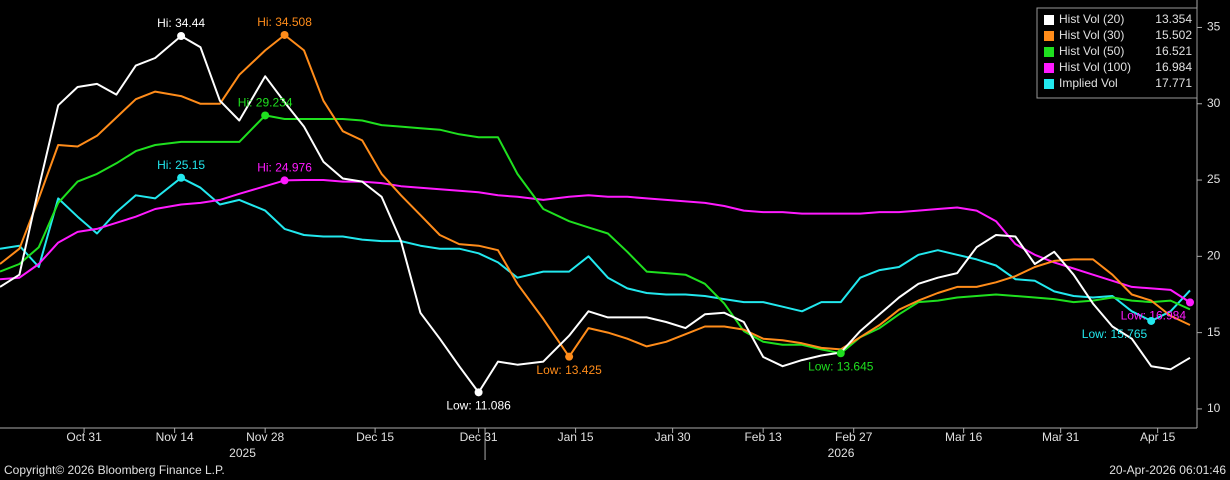  I want to click on annotation-label: Hi: 34.44, so click(181, 23).